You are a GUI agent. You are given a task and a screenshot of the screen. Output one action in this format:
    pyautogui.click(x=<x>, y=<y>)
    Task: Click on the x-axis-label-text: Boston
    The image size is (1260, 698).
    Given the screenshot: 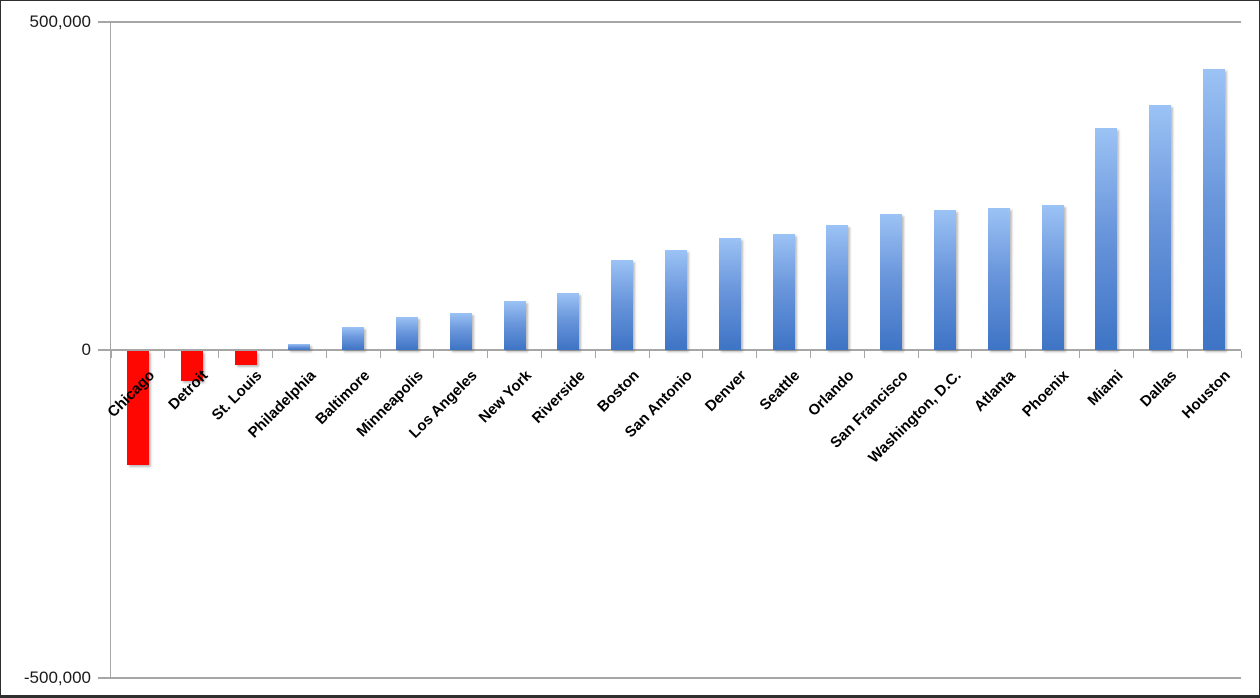 What is the action you would take?
    pyautogui.click(x=618, y=391)
    